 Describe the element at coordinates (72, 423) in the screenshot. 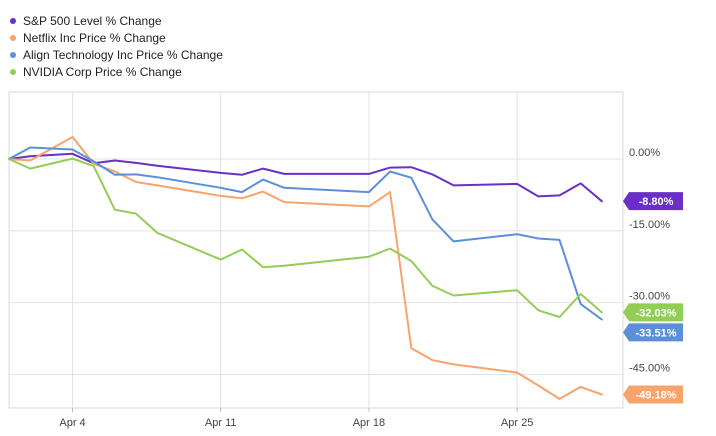

I see `x-tick-label: Apr 4` at that location.